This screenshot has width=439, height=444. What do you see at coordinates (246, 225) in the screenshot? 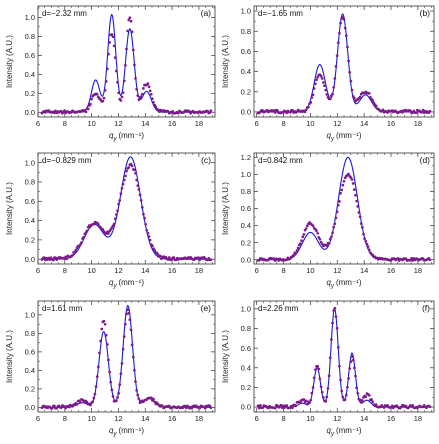
I see `y-tick-label: 0.4` at bounding box center [246, 225].